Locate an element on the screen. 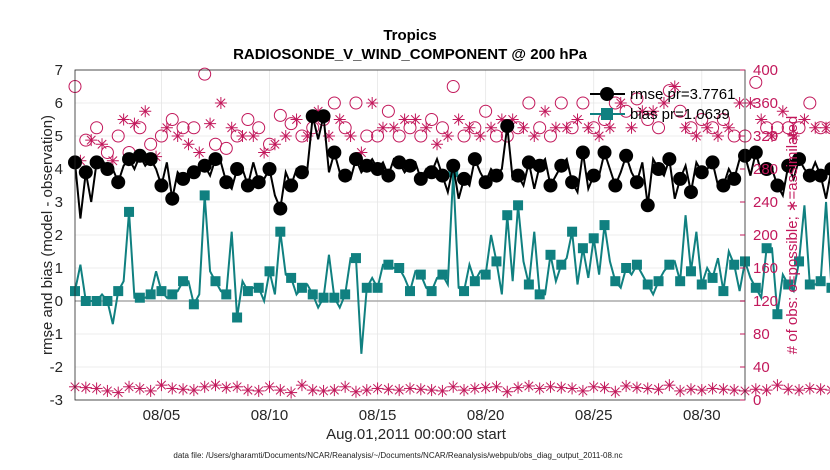 This screenshot has height=470, width=830. y-tick-right: 360 is located at coordinates (765, 103).